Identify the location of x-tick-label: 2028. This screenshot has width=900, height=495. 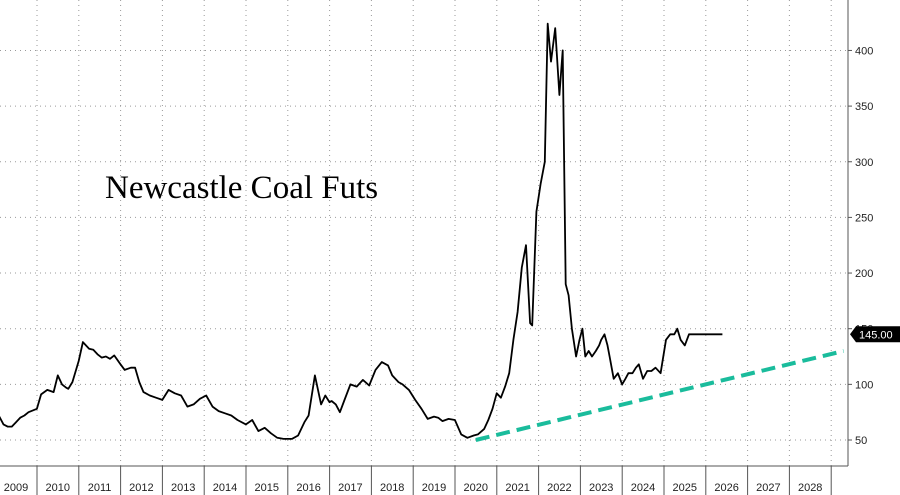
(810, 488).